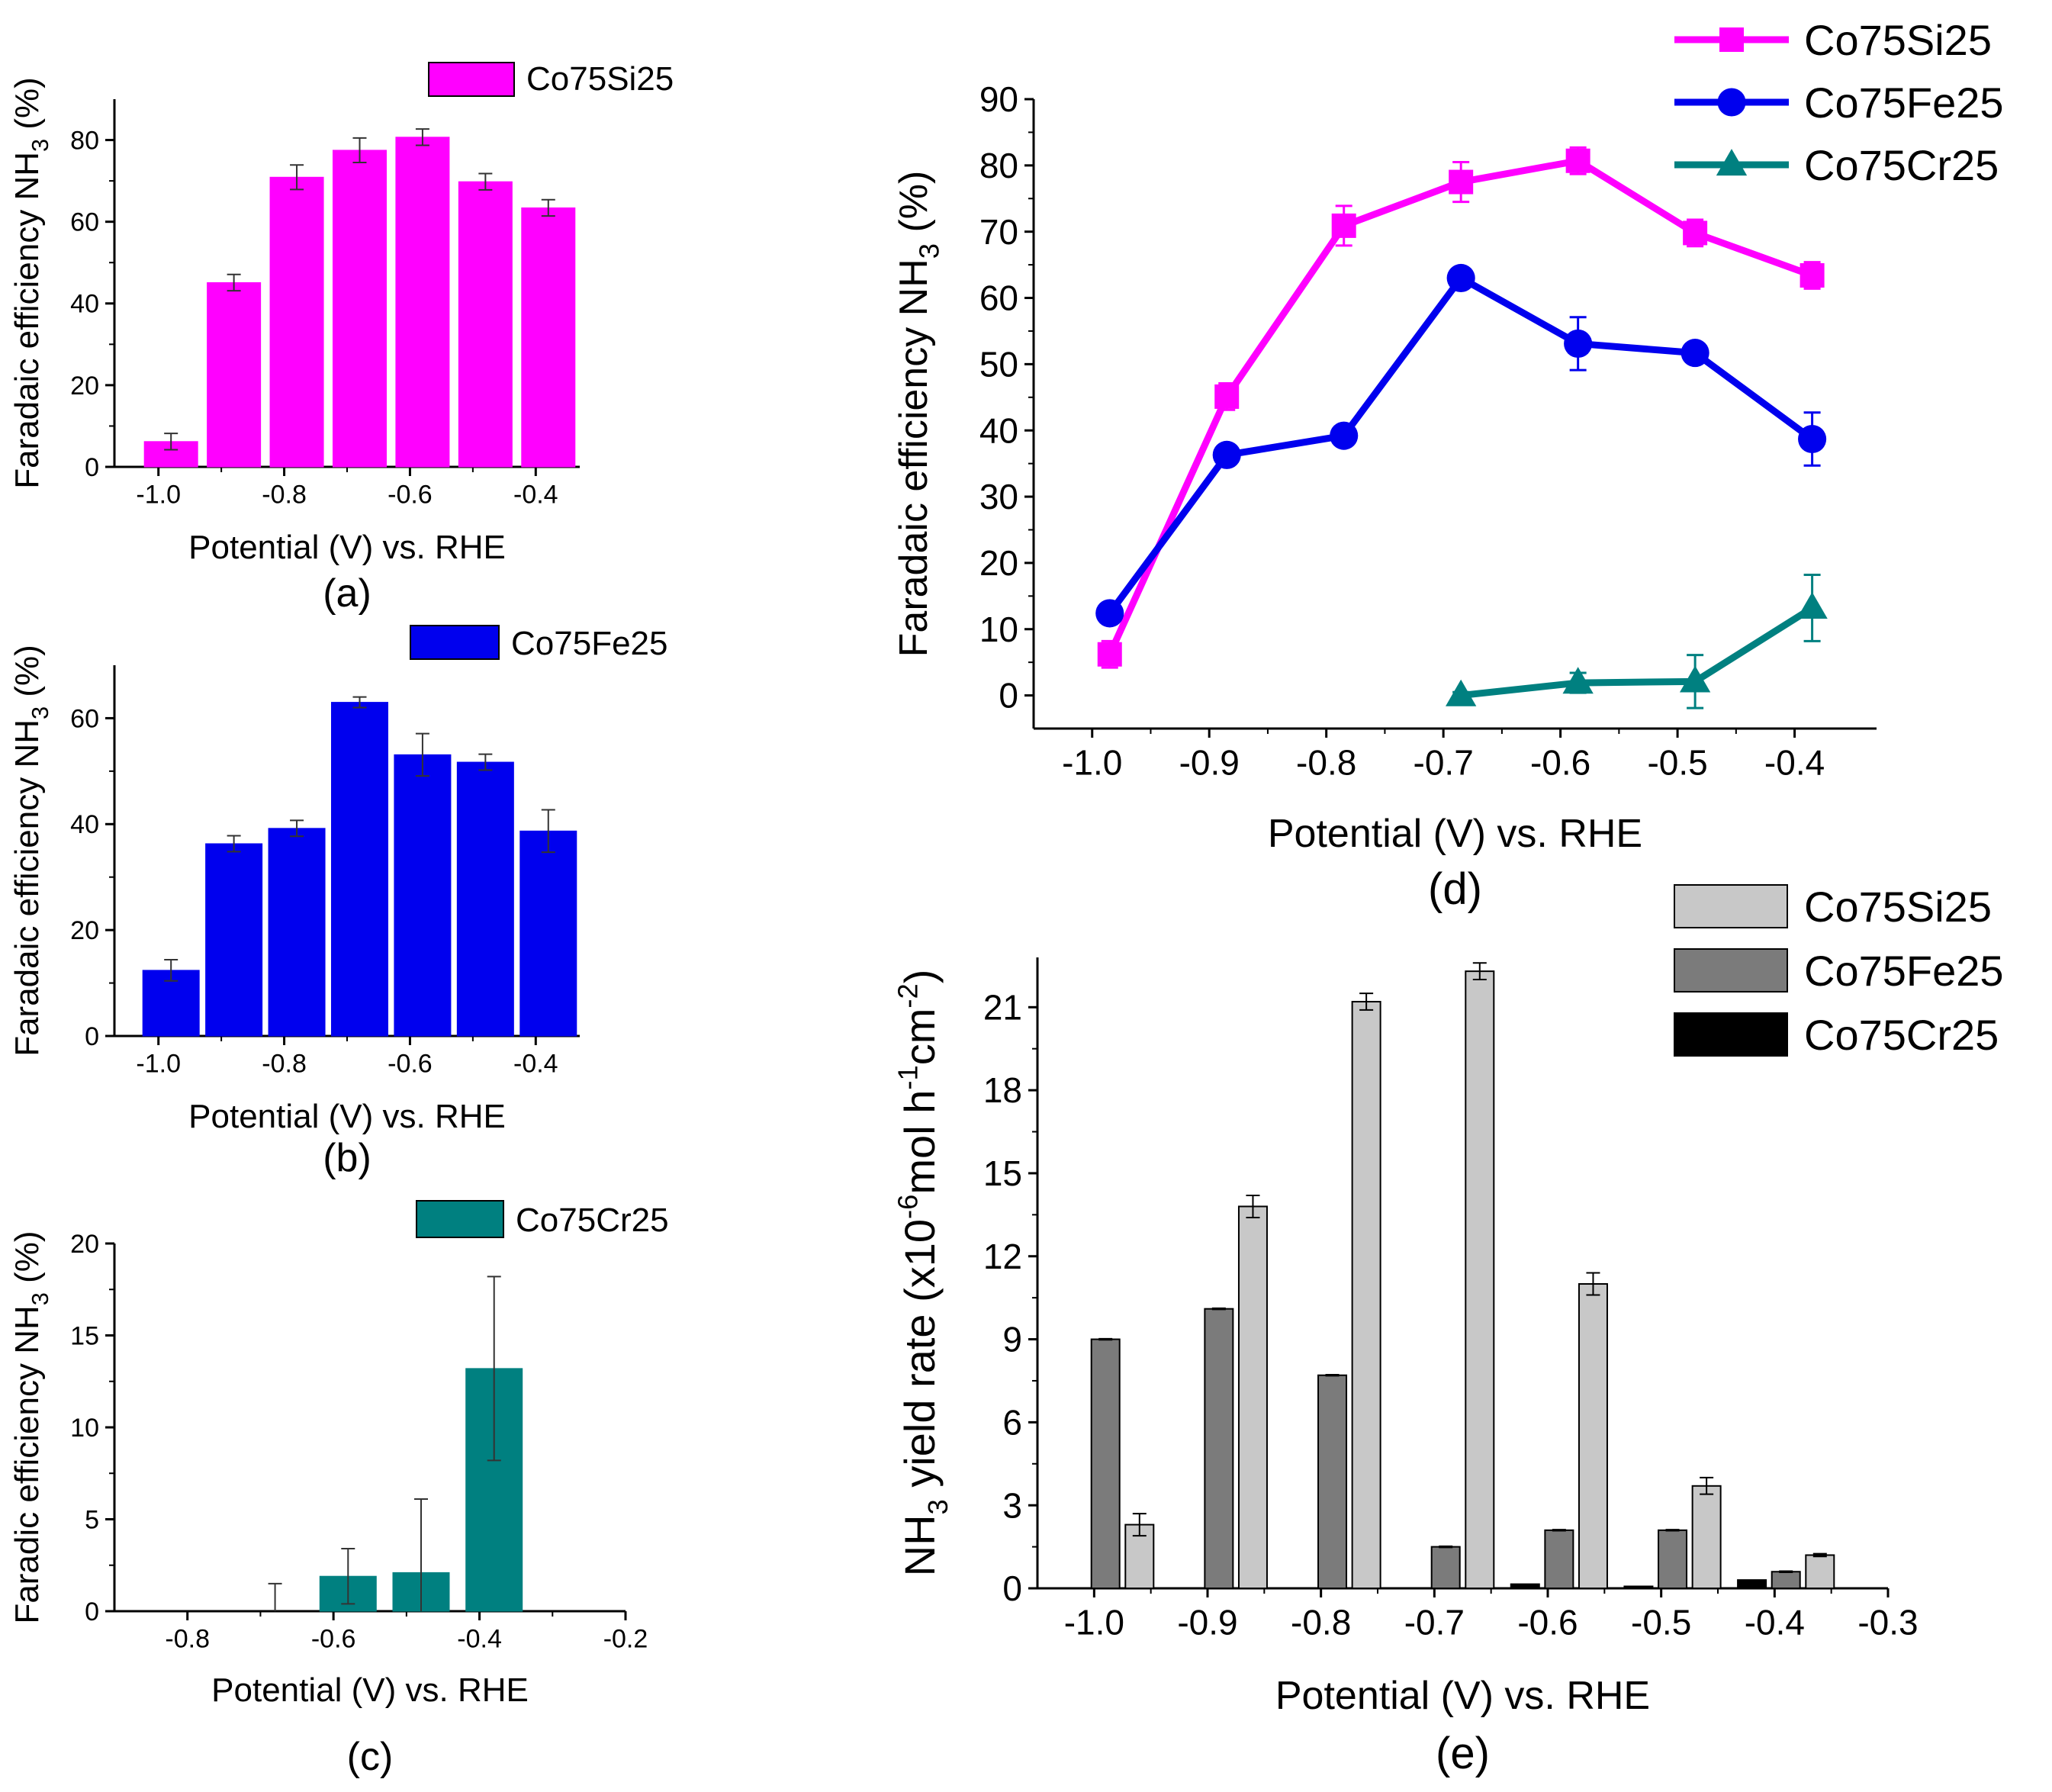 This screenshot has width=2052, height=1792. Describe the element at coordinates (999, 364) in the screenshot. I see `y-tick-label: 50` at that location.